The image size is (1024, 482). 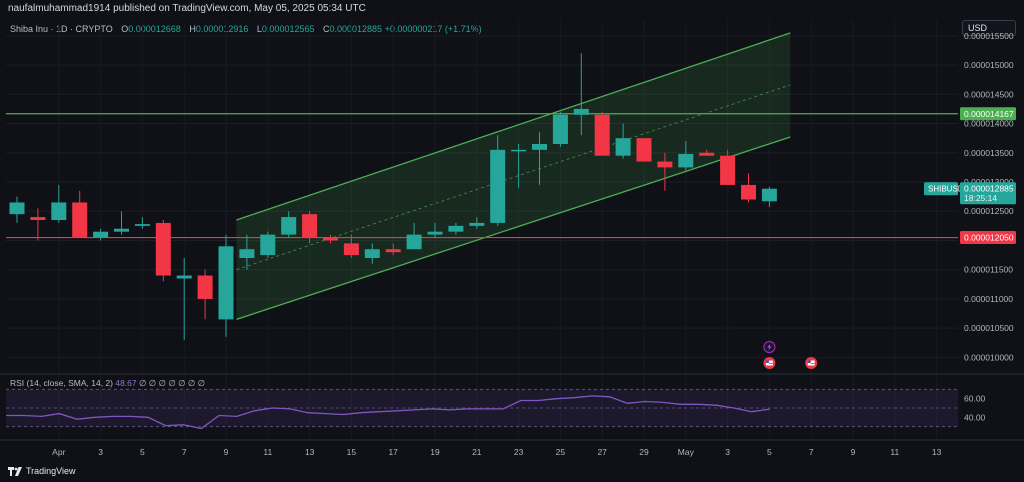 I want to click on rsi-extras: ∅ ∅ ∅ ∅ ∅ ∅ ∅, so click(x=172, y=383).